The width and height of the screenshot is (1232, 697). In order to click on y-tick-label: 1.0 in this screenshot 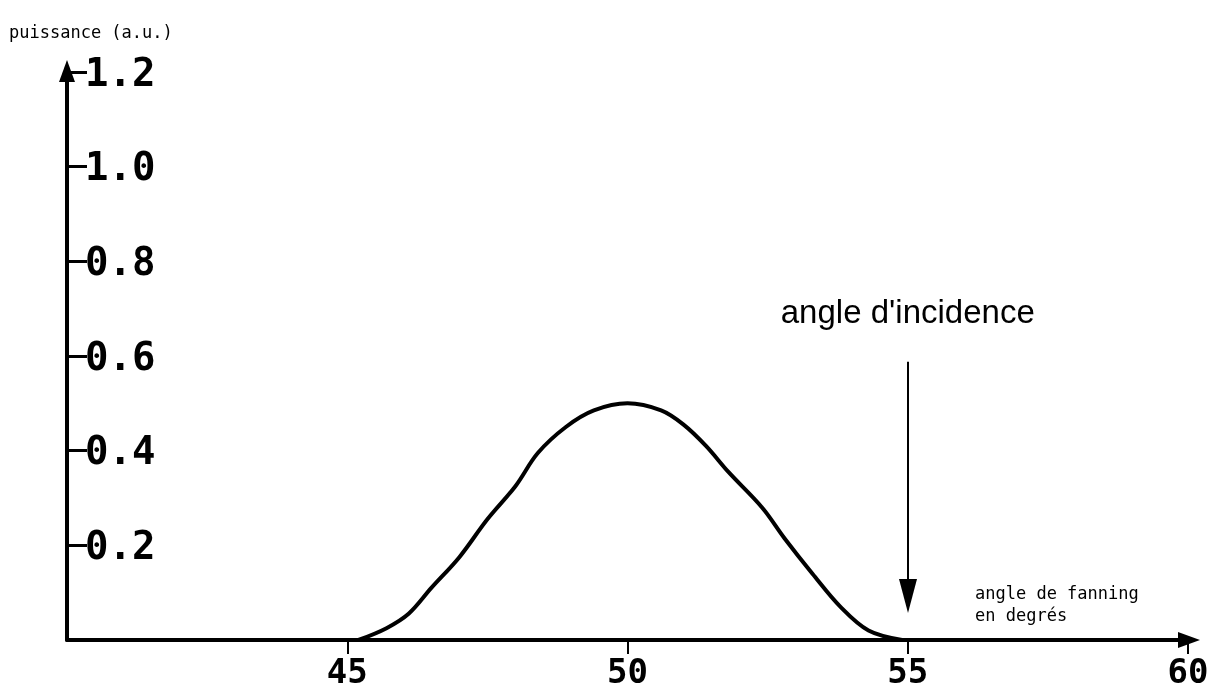, I will do `click(120, 167)`.